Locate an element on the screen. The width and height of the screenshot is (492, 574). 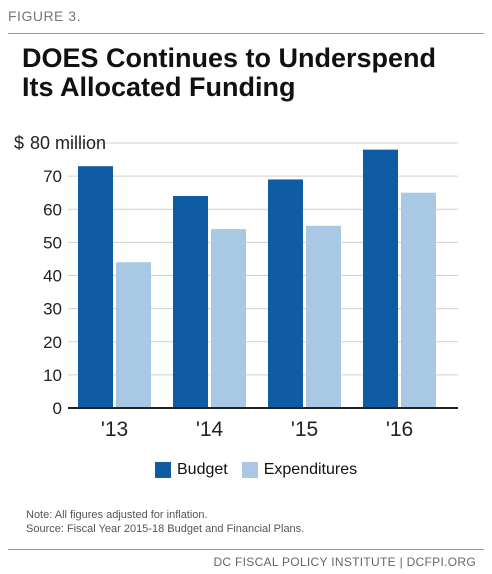
y-tick-label: 0 is located at coordinates (57, 408).